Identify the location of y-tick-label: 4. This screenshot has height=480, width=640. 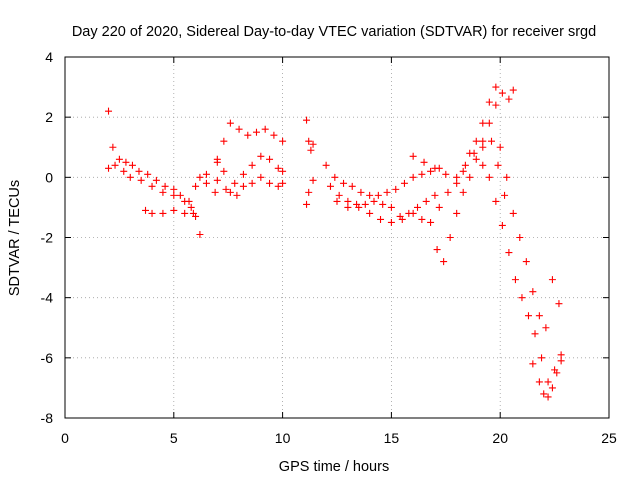
(49, 57).